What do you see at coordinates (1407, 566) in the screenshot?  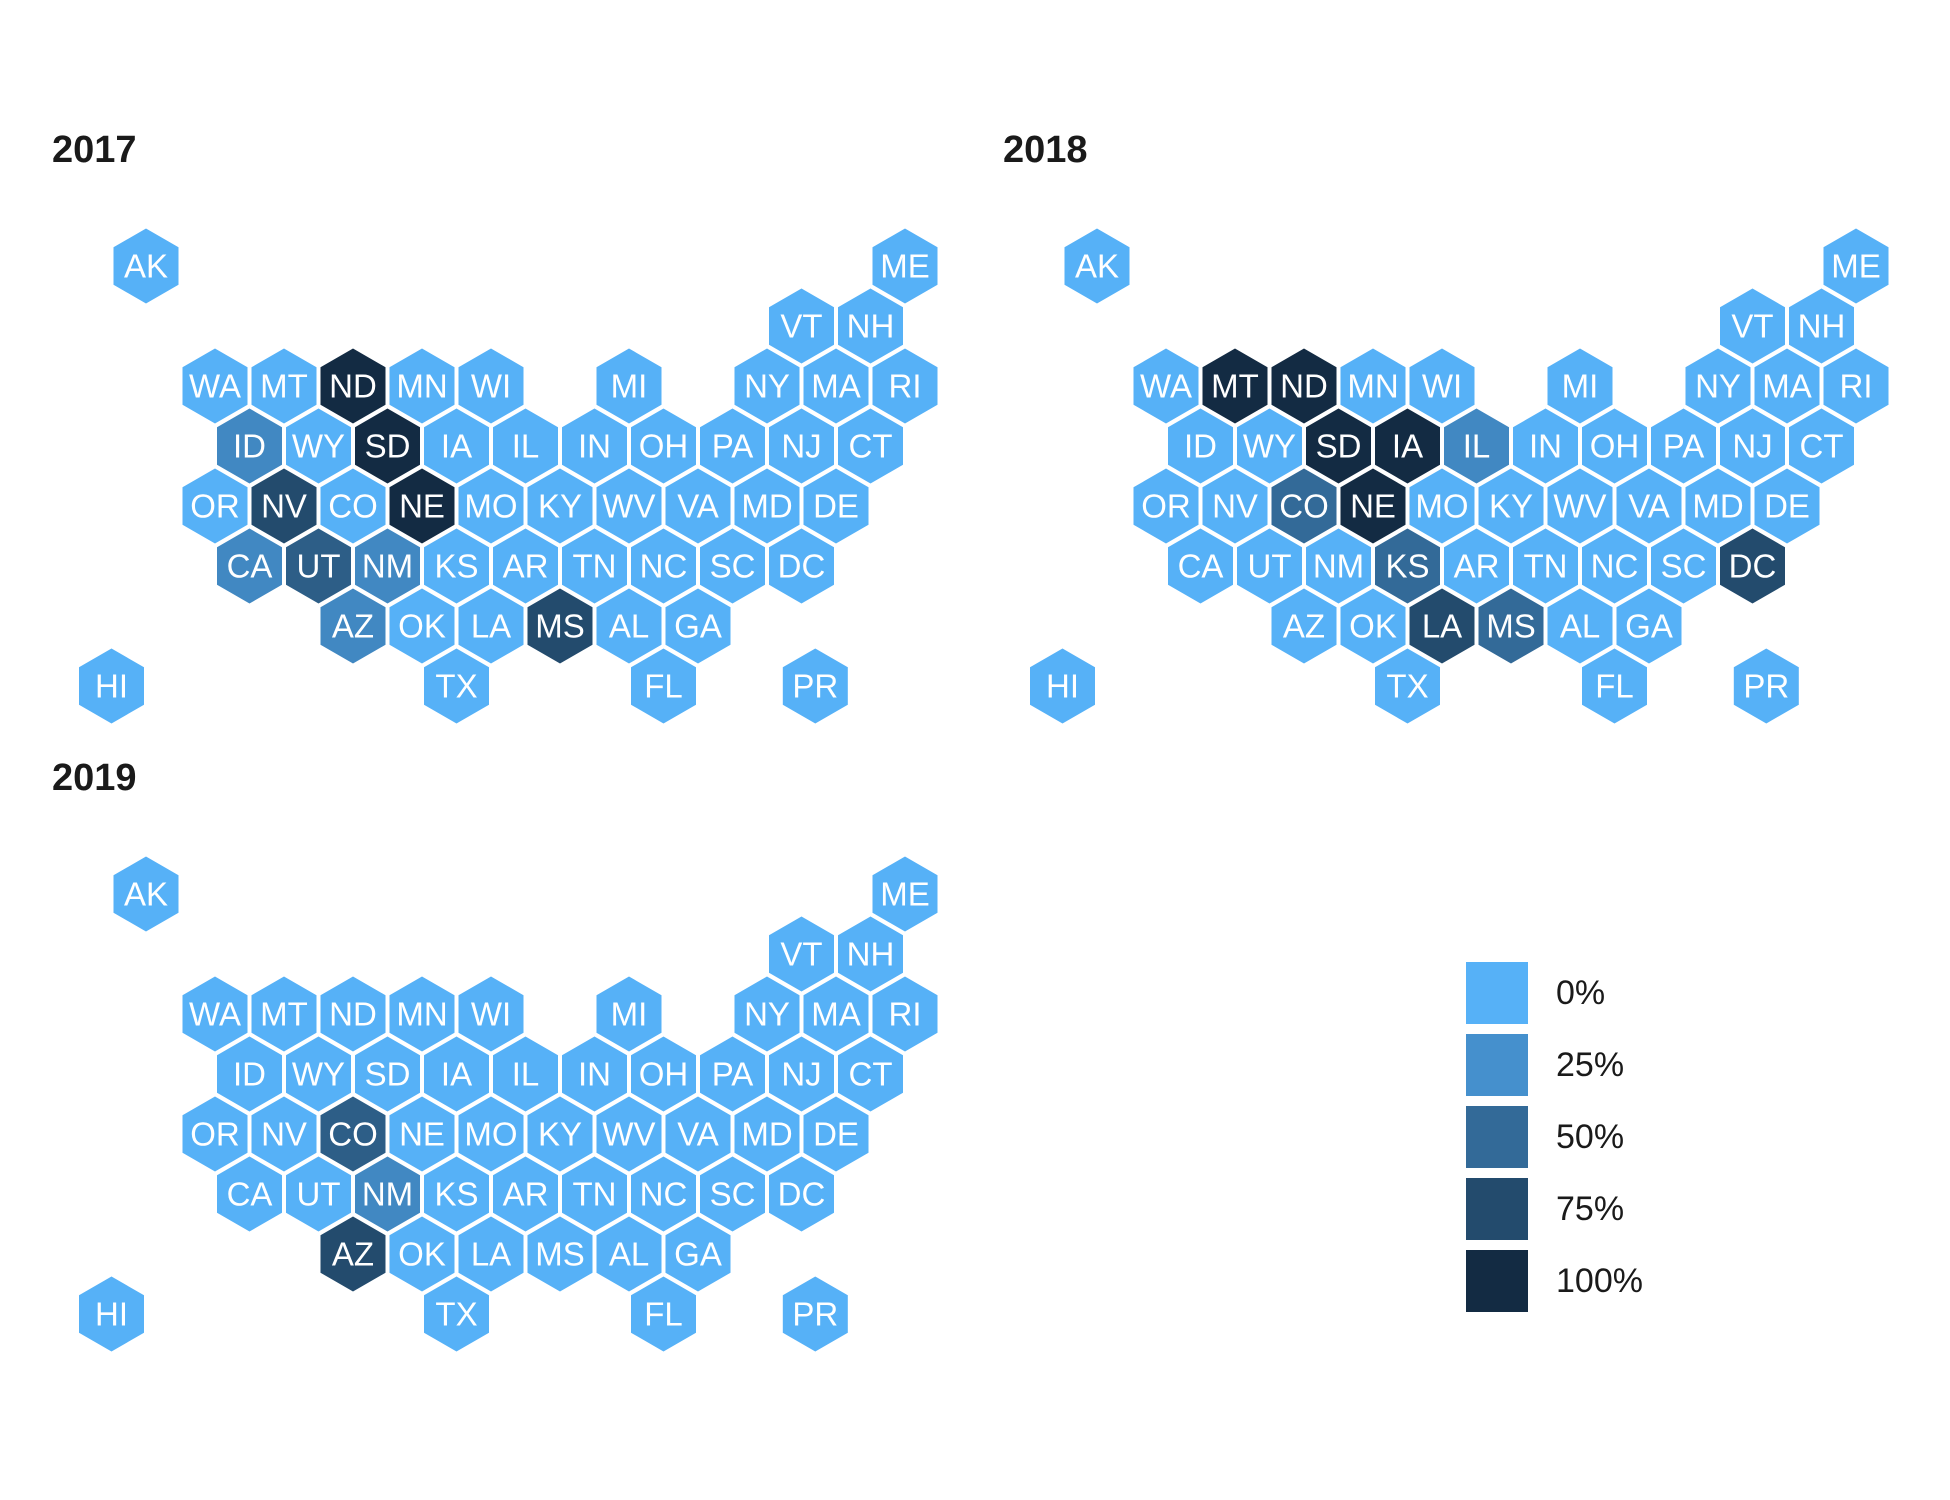 I see `hex-label-ks: KS` at bounding box center [1407, 566].